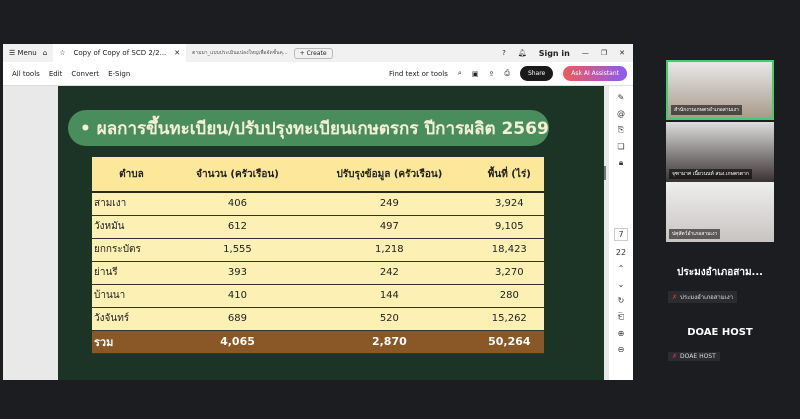  I want to click on table-row: ยกกระบัตร 1,555 1,218 18,423, so click(318, 250).